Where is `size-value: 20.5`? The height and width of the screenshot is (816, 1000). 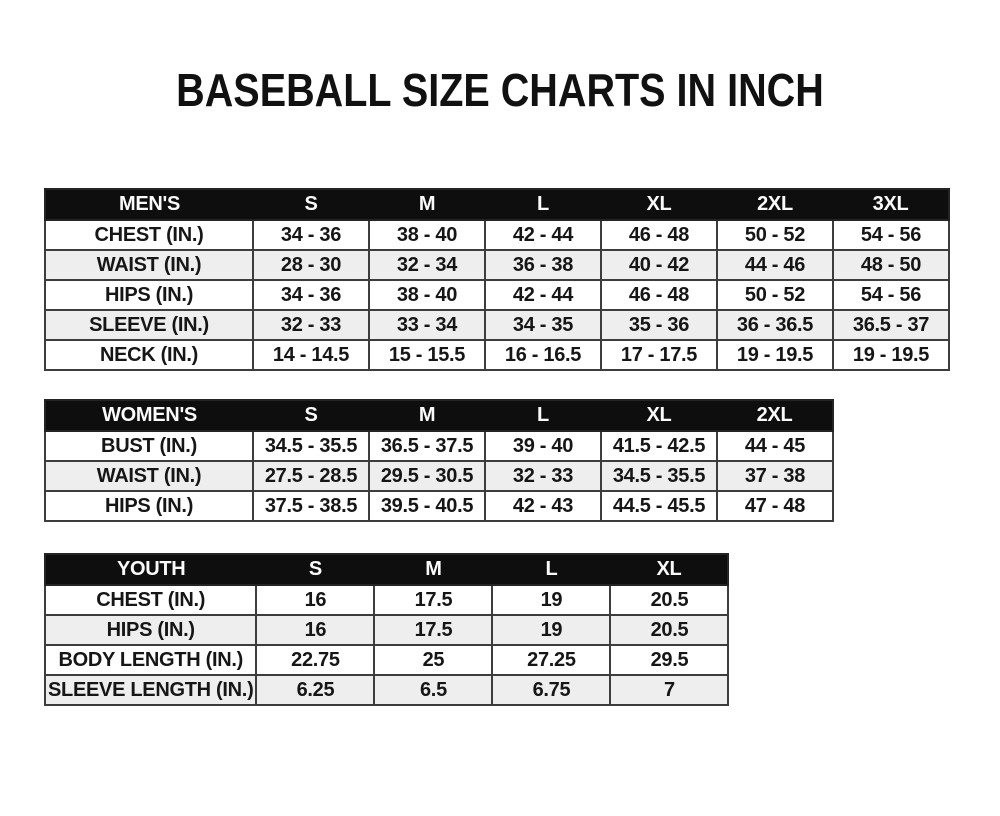 size-value: 20.5 is located at coordinates (669, 630).